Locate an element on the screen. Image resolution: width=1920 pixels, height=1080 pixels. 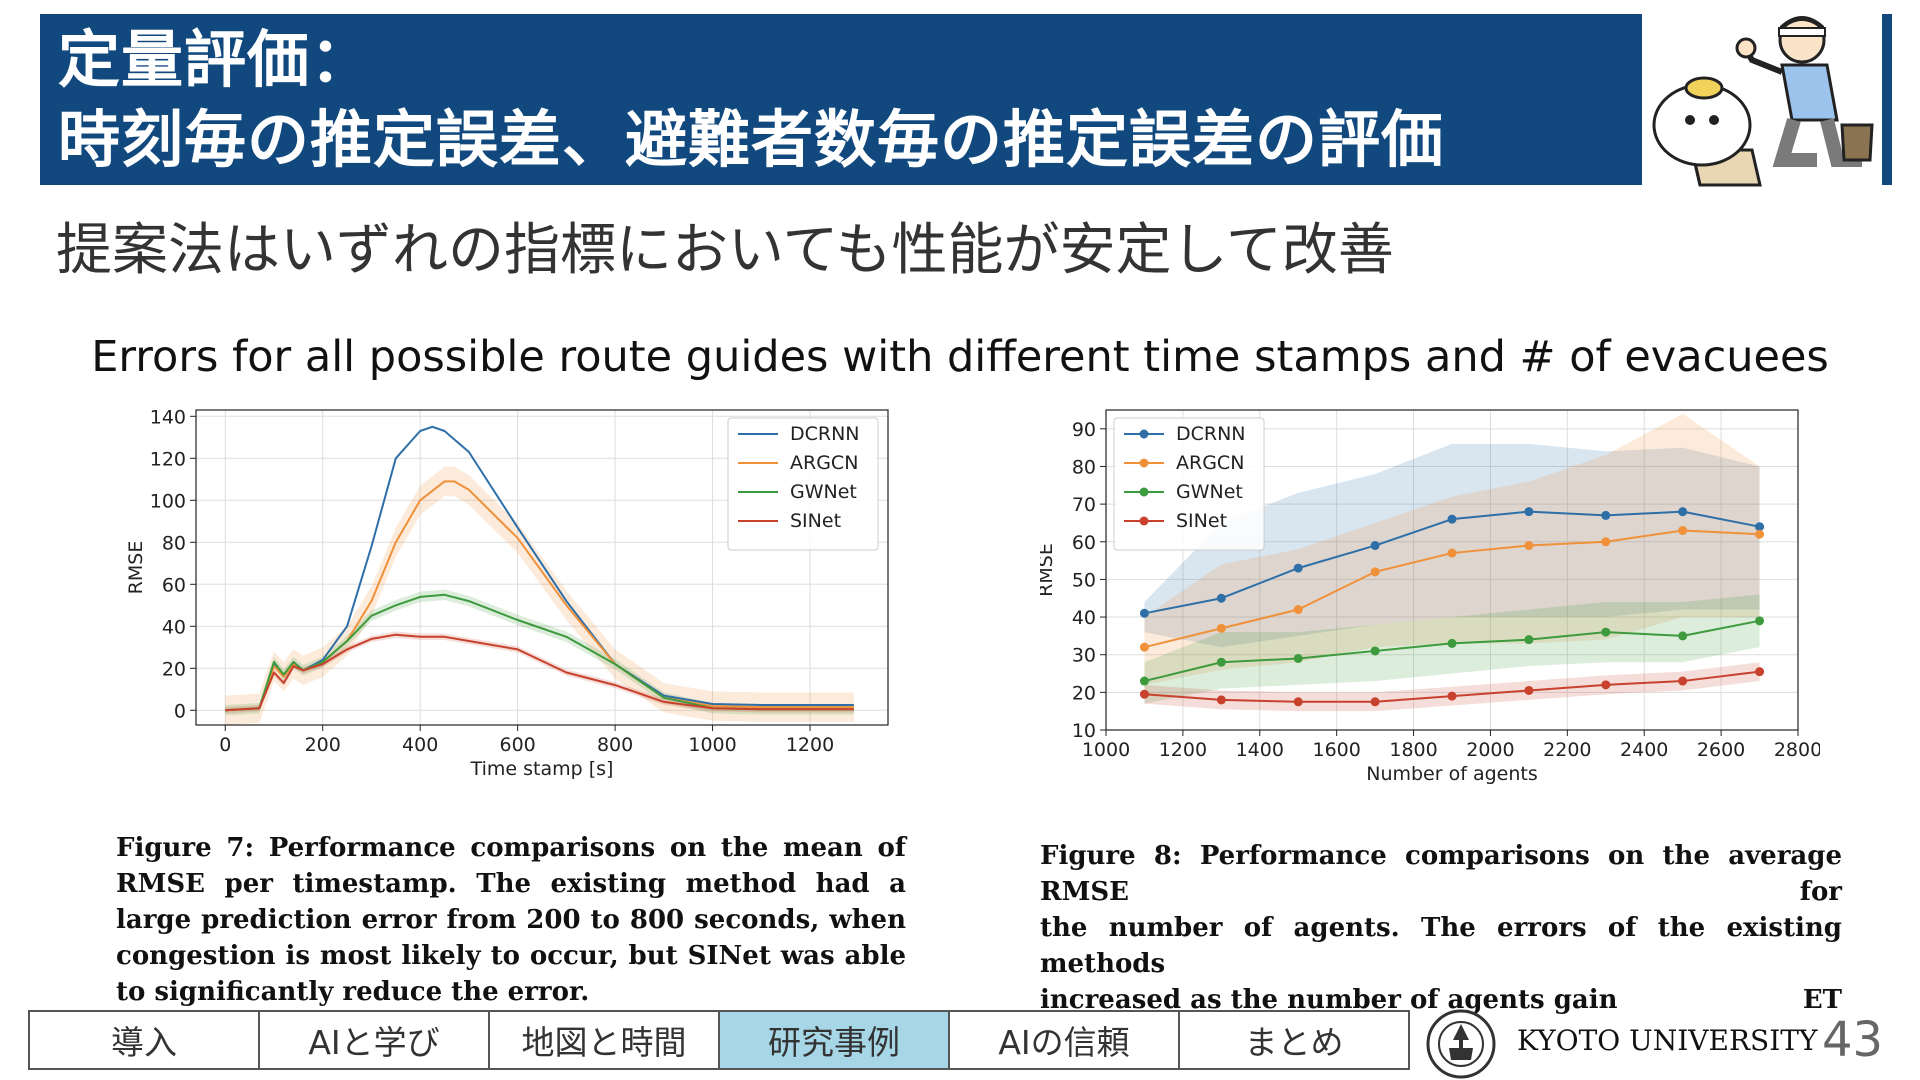
x-tick-label: 0 is located at coordinates (225, 745).